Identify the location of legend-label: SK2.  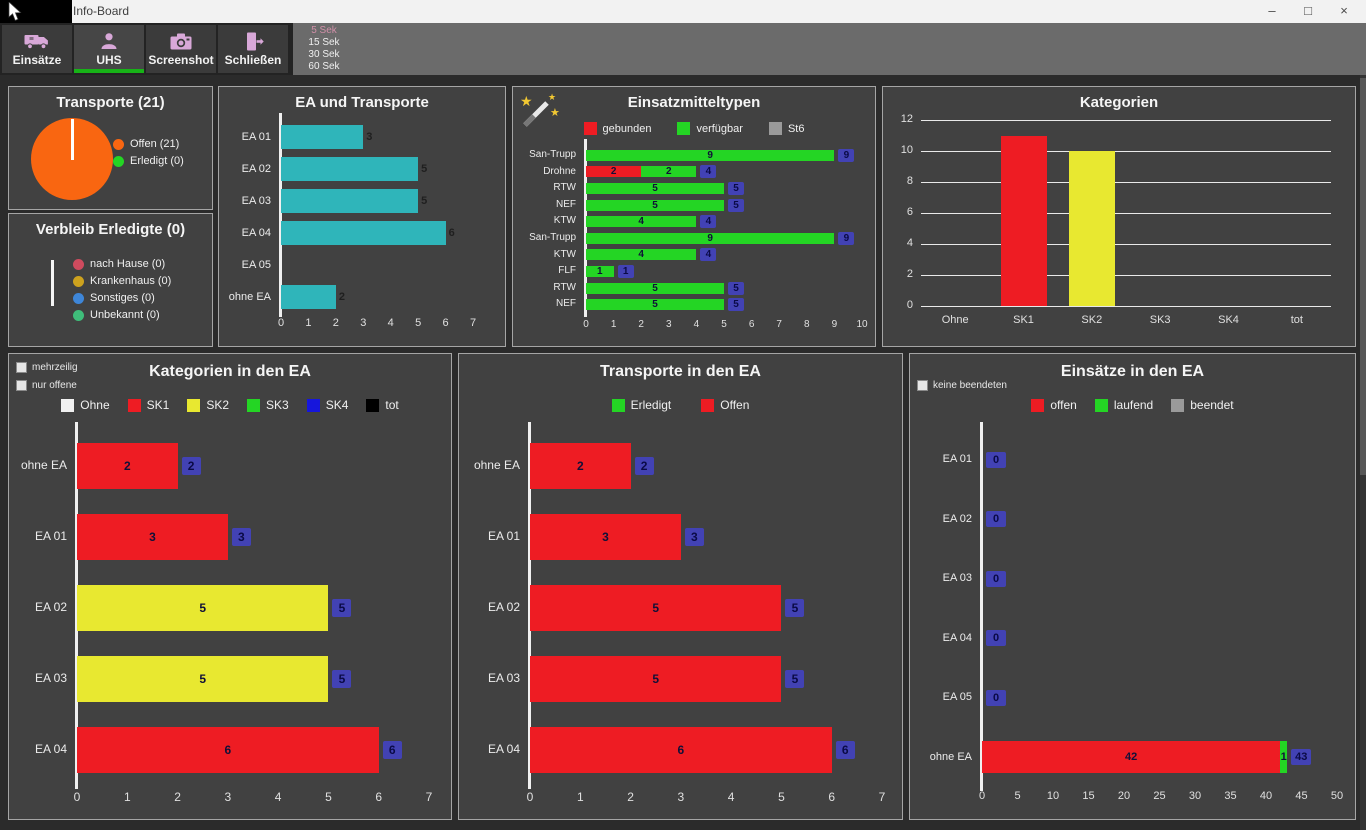
(217, 405).